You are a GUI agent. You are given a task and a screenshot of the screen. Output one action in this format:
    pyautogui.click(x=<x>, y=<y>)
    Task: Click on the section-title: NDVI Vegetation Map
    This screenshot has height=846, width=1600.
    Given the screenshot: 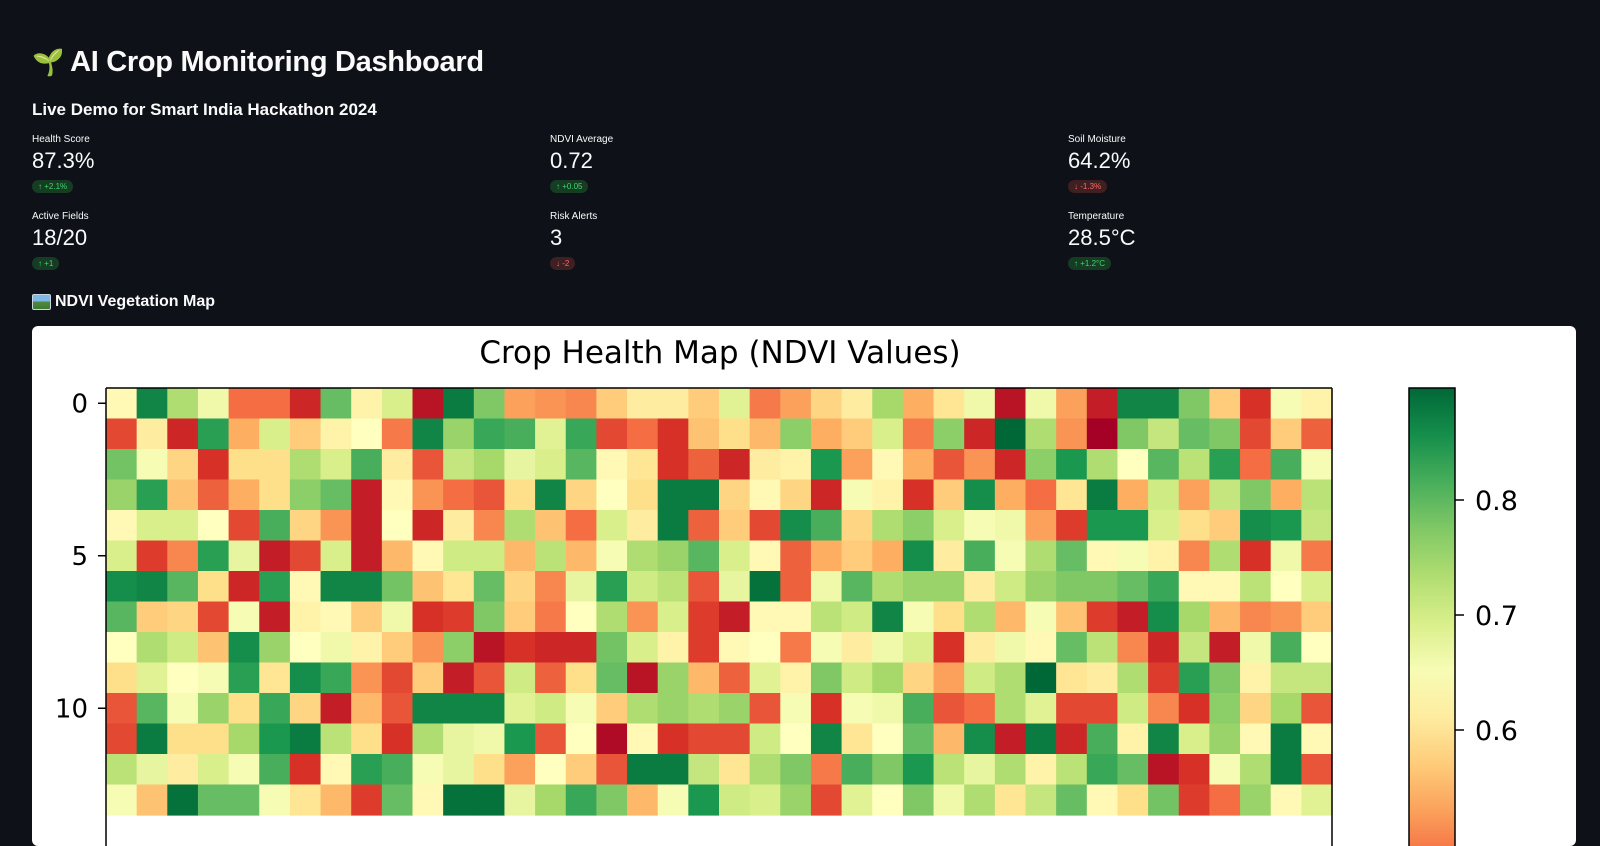 What is the action you would take?
    pyautogui.click(x=135, y=301)
    